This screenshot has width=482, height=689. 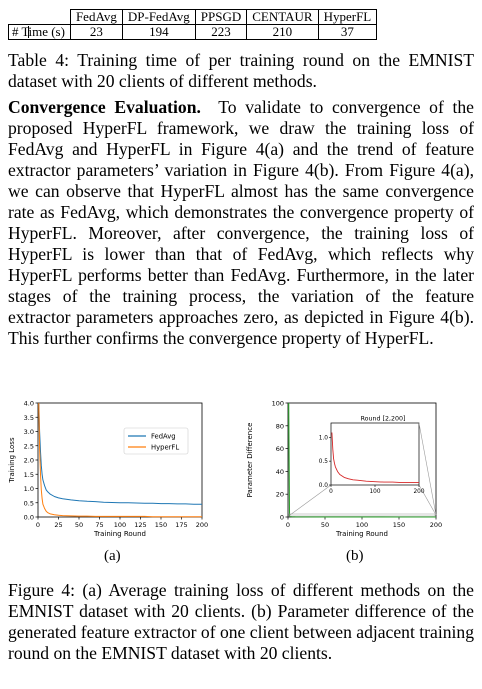 What do you see at coordinates (280, 472) in the screenshot?
I see `y-tick-label: 40` at bounding box center [280, 472].